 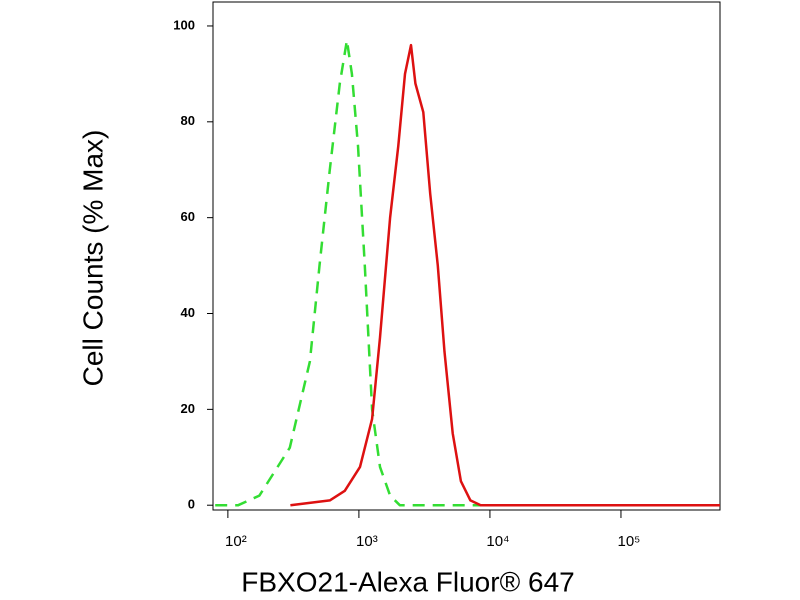 I want to click on y-tick-label: 20, so click(x=188, y=408).